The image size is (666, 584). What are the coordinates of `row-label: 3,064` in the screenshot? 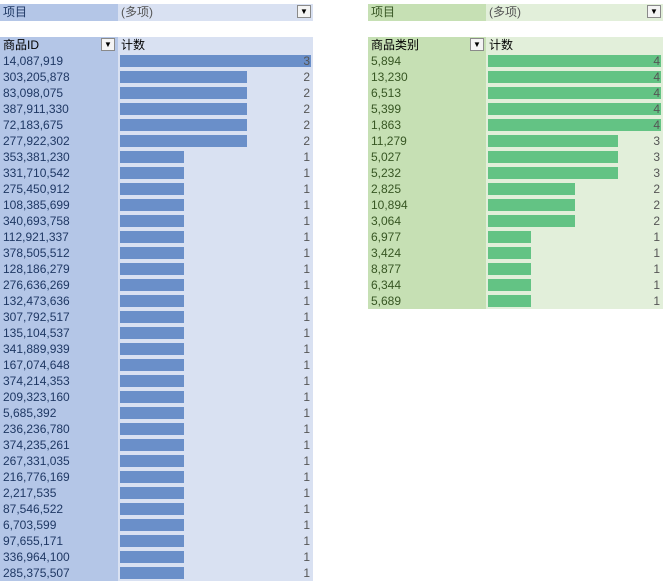 It's located at (427, 221).